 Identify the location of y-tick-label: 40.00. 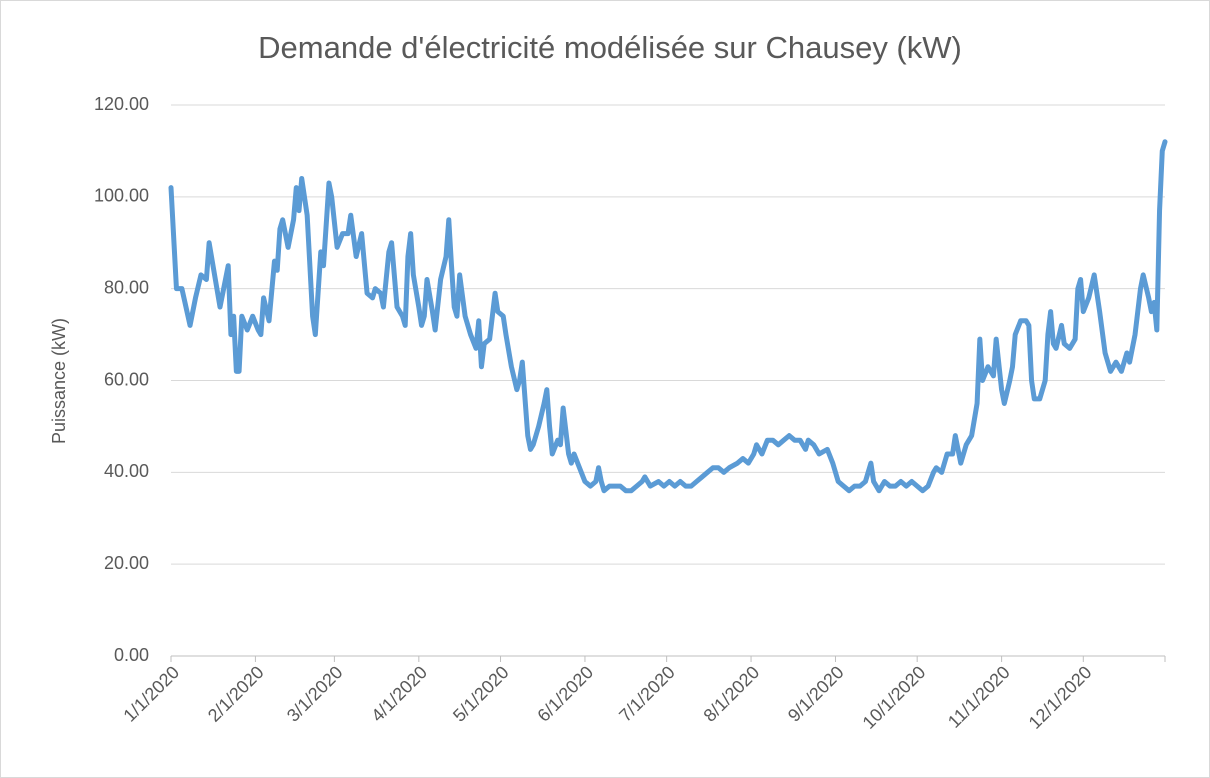
(126, 471).